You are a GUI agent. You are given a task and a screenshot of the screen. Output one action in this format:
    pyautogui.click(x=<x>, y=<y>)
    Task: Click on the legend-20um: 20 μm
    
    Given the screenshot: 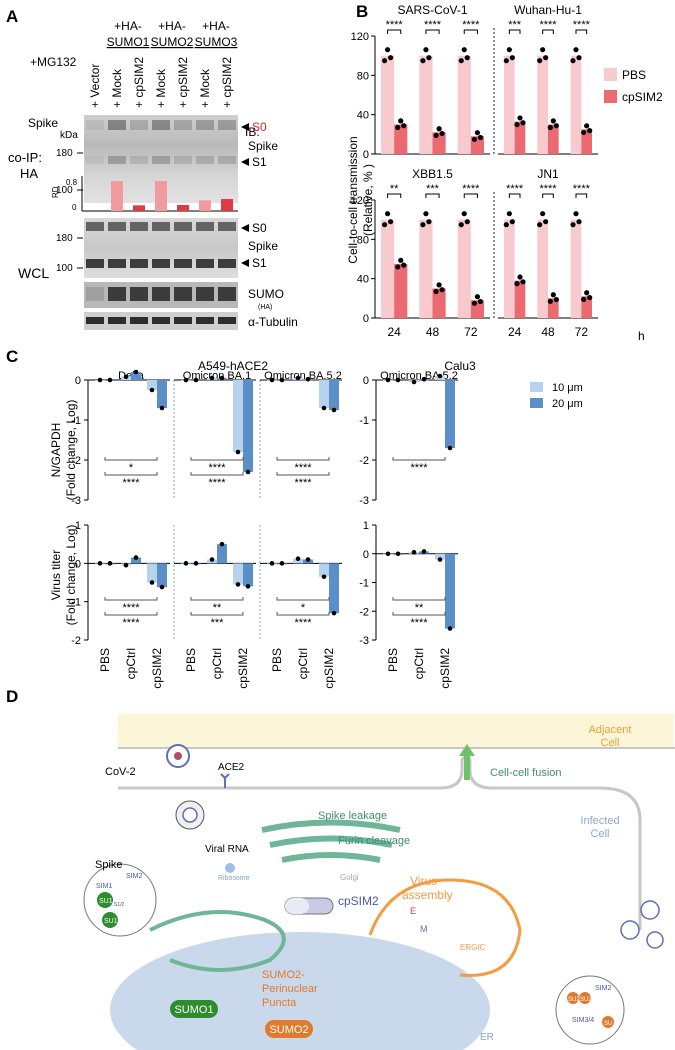 What is the action you would take?
    pyautogui.click(x=567, y=404)
    